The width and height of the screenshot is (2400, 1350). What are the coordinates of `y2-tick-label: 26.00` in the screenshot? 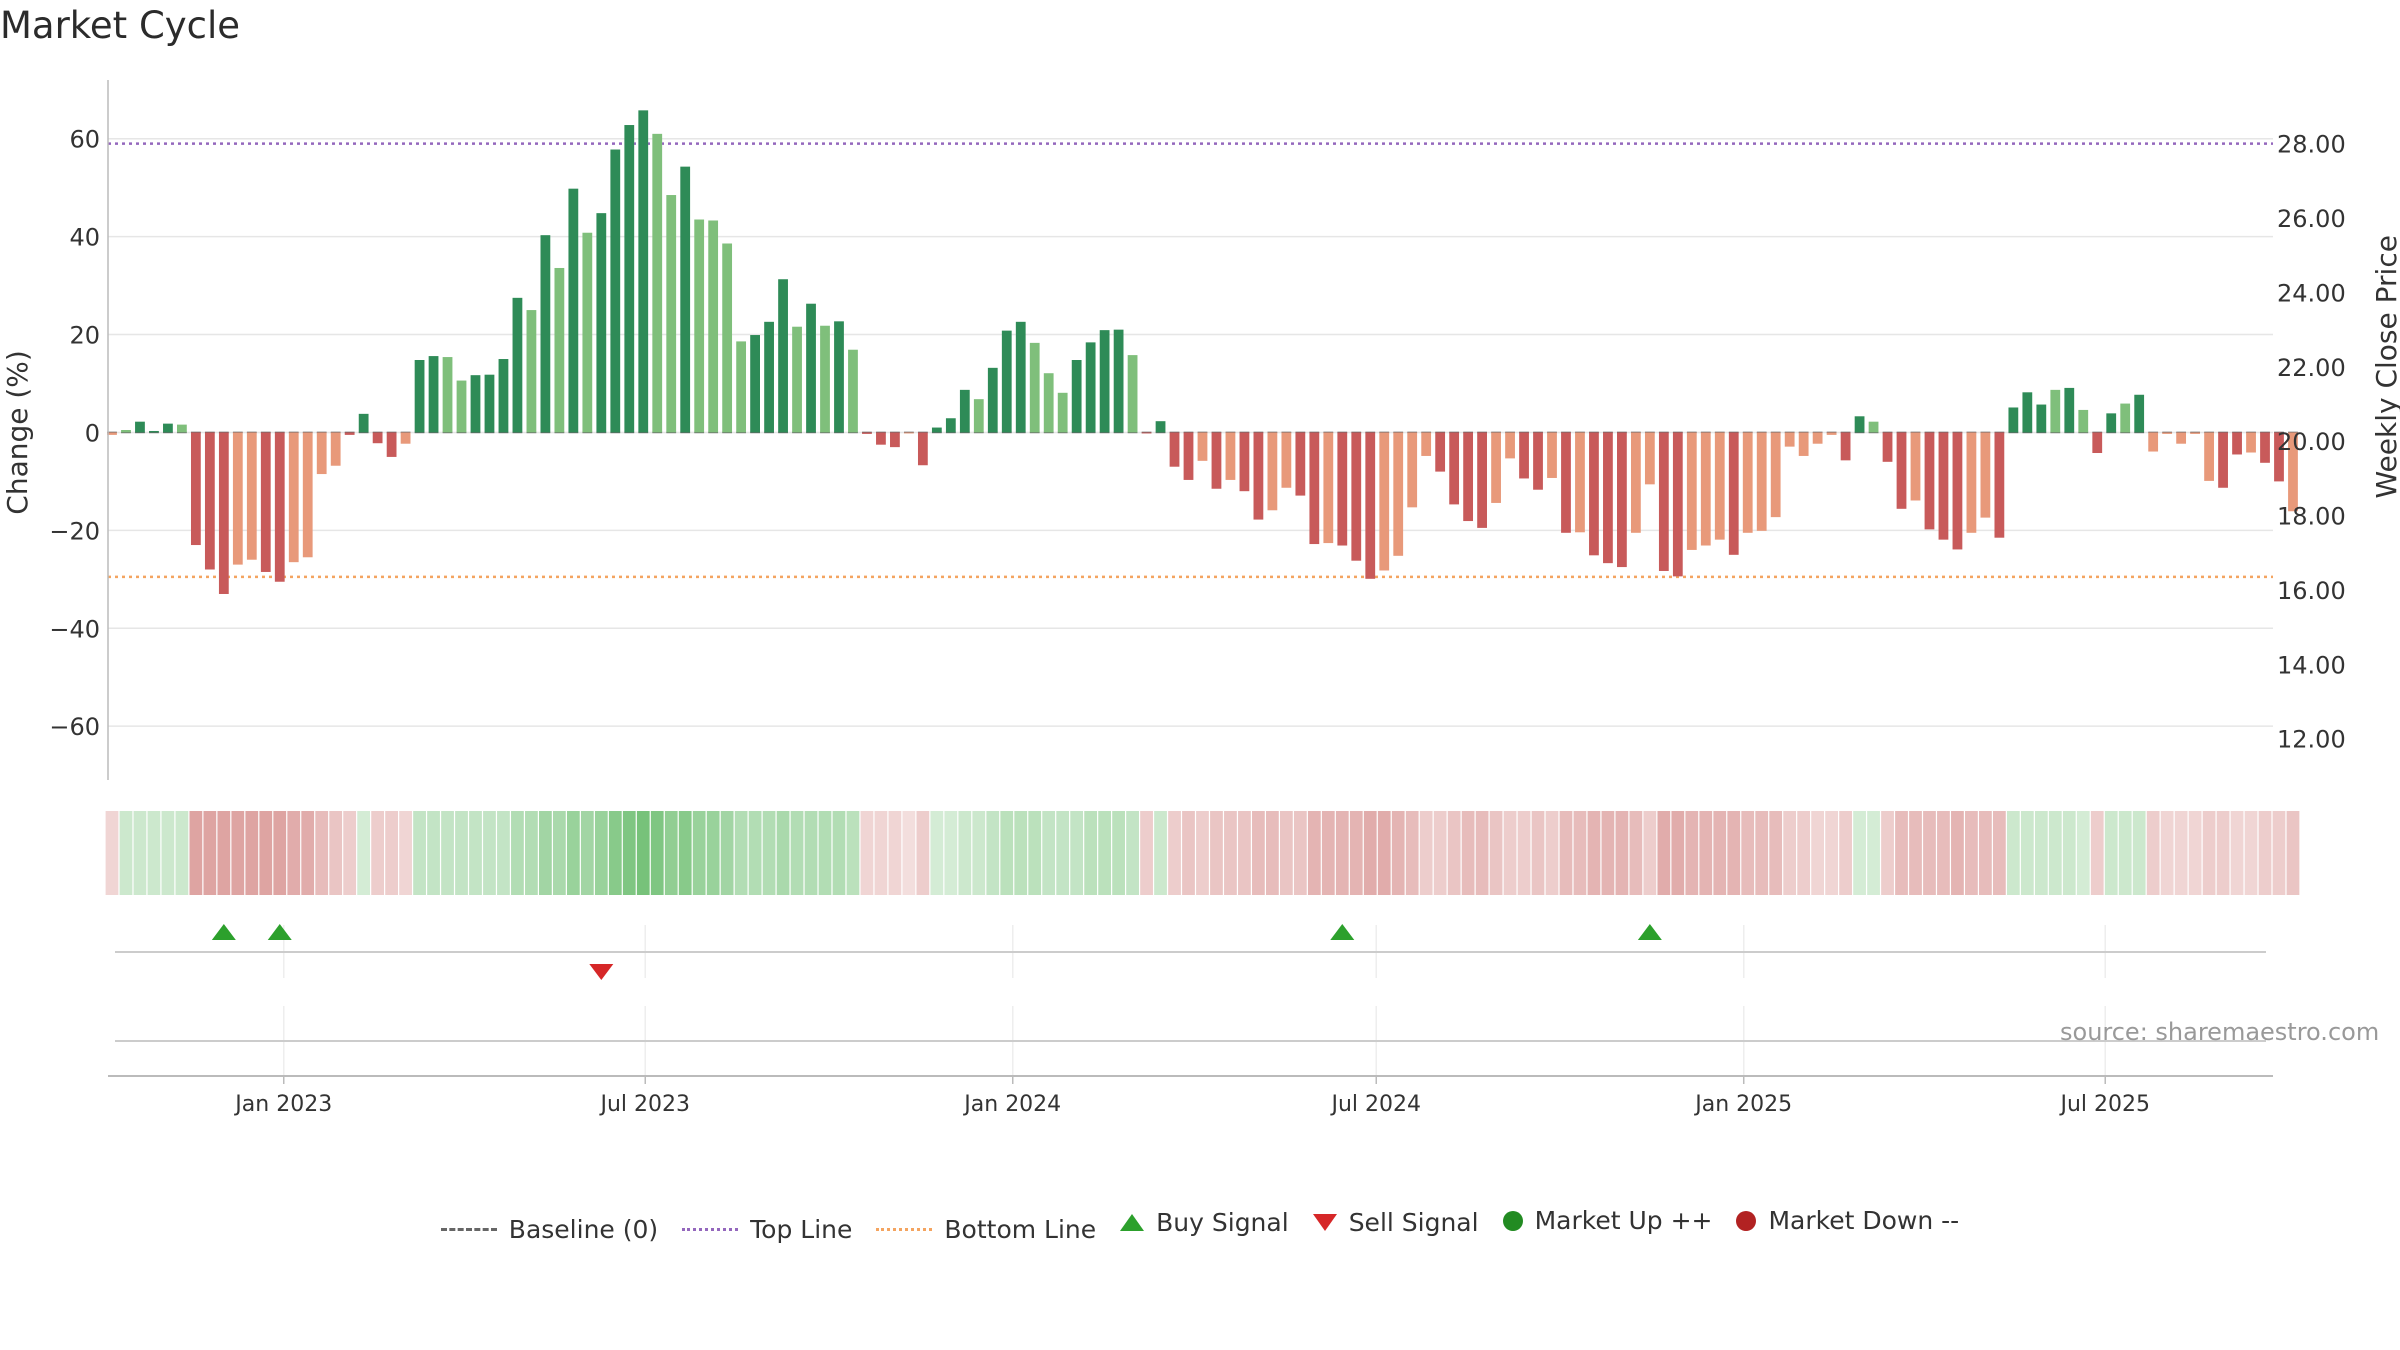 It's located at (2311, 219).